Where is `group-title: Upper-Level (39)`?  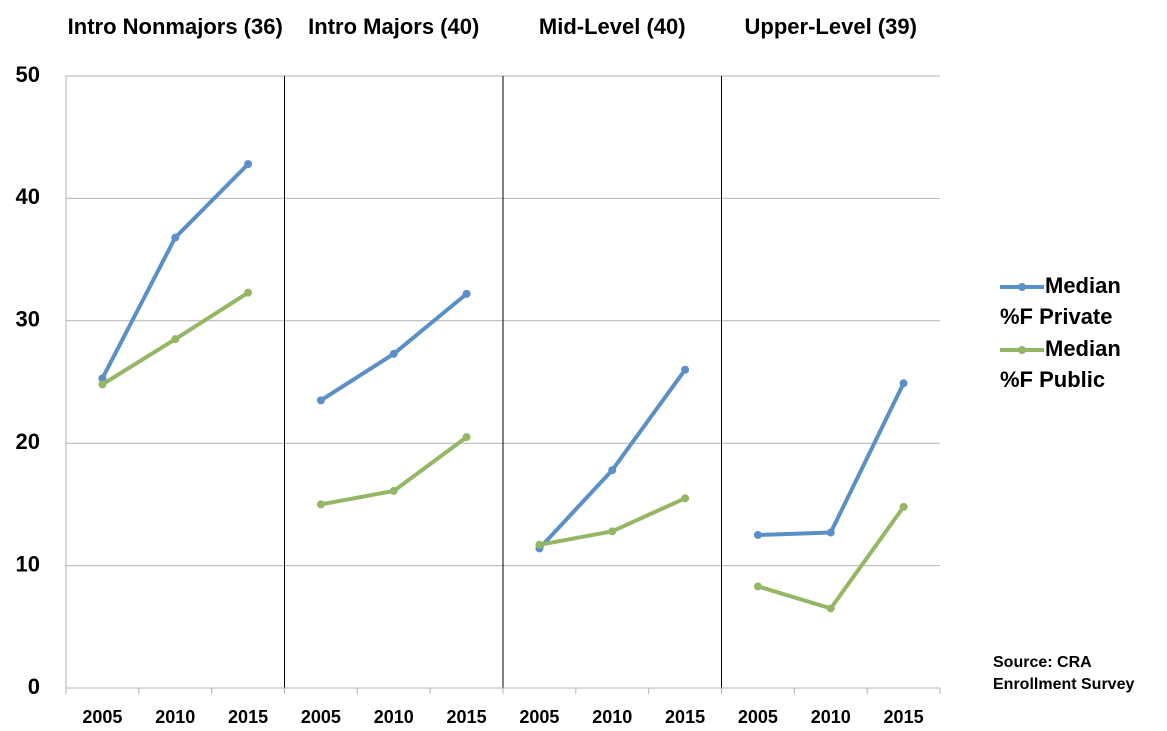
group-title: Upper-Level (39) is located at coordinates (830, 26).